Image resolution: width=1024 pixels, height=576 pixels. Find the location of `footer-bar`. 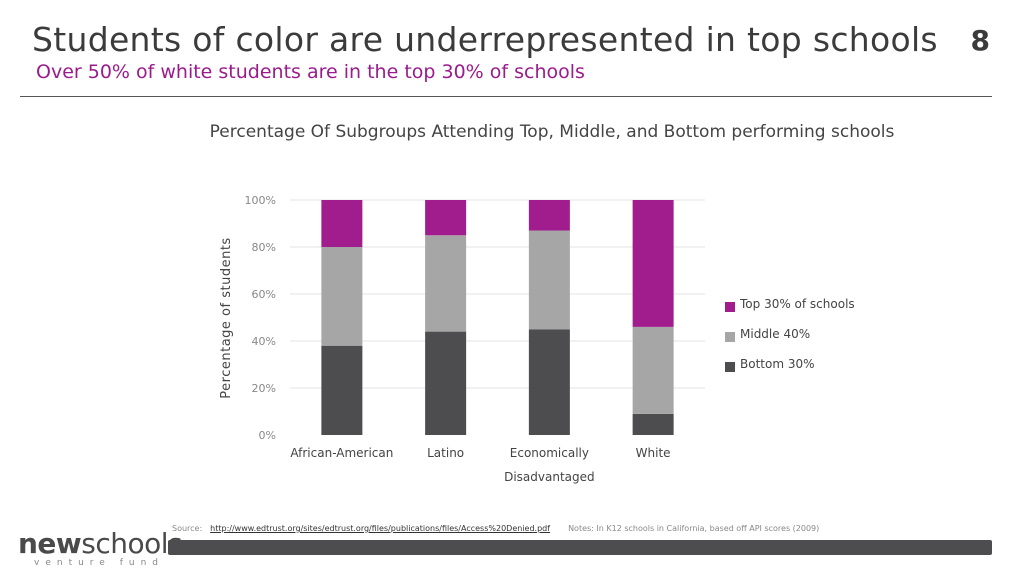

footer-bar is located at coordinates (580, 547).